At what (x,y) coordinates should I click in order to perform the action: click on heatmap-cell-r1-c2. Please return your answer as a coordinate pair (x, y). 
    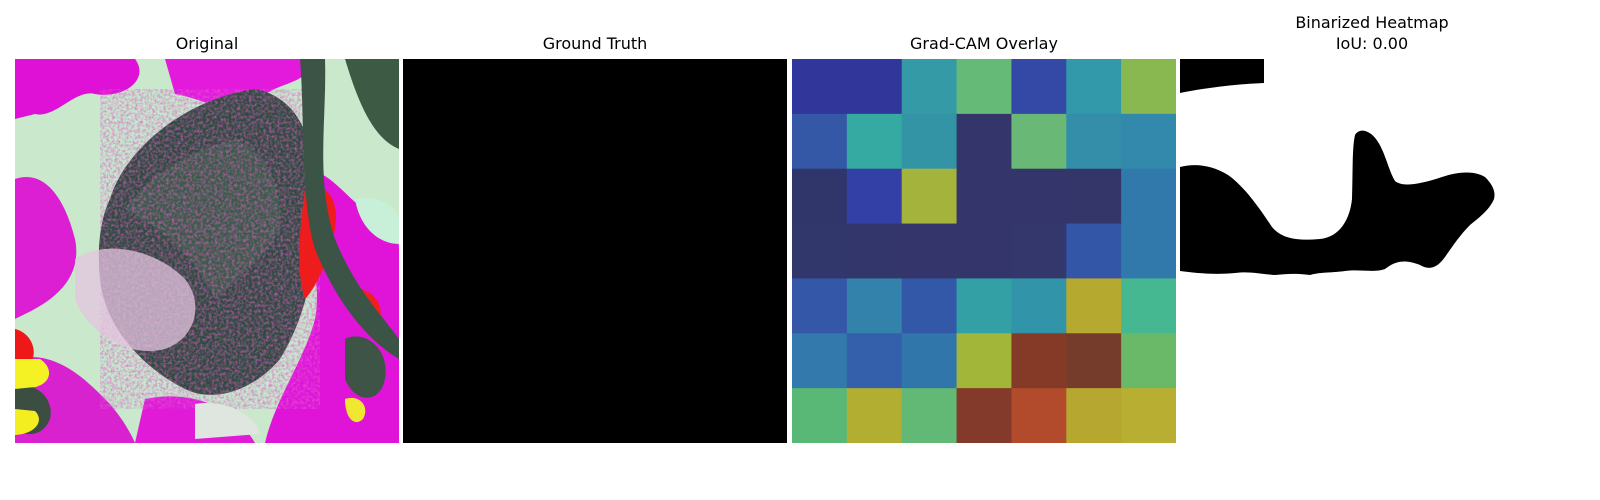
    Looking at the image, I should click on (929, 141).